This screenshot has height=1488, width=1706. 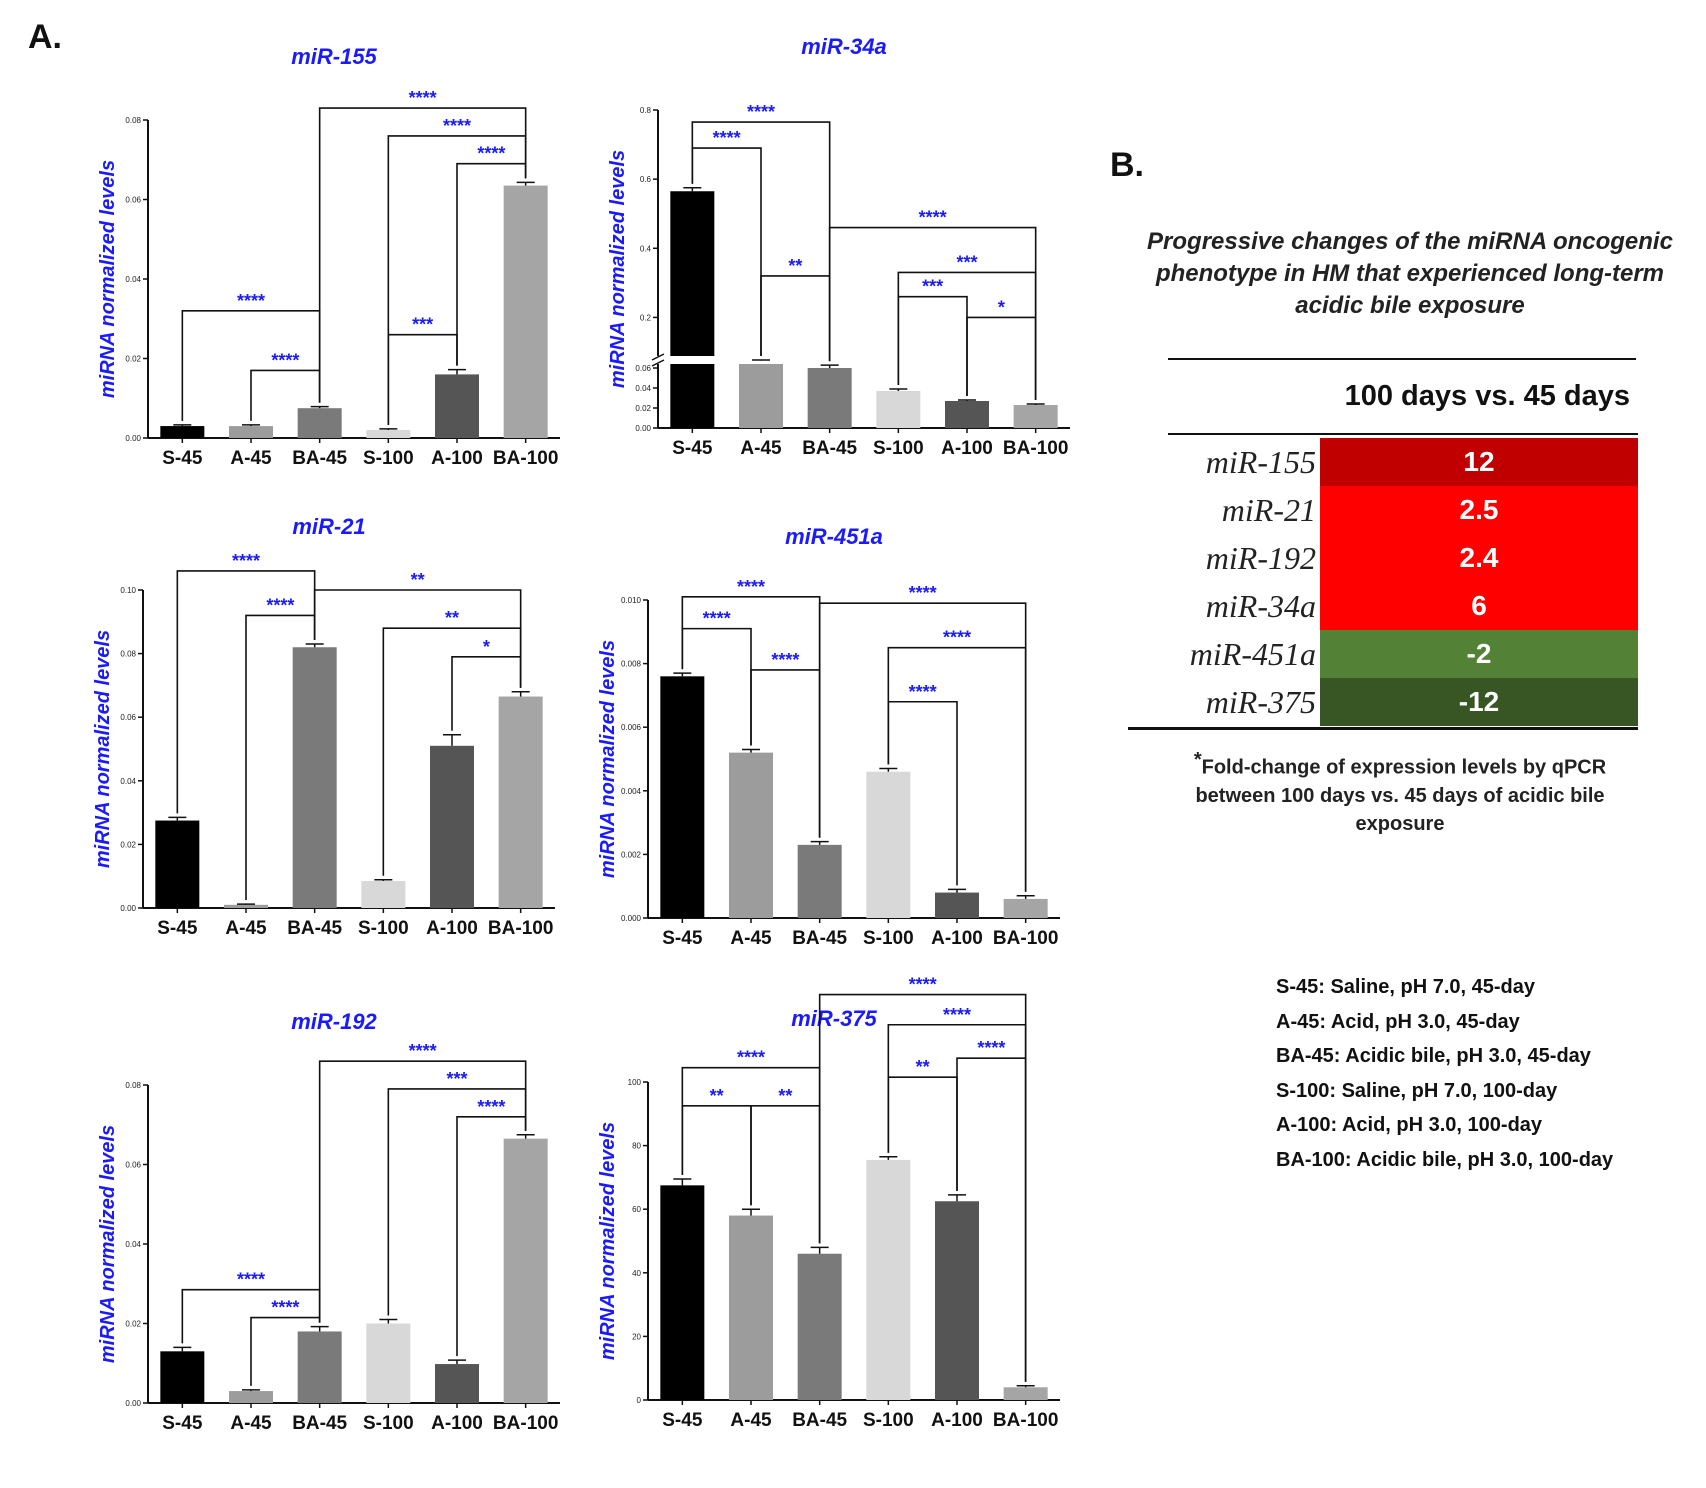 I want to click on y-tick-label: 0, so click(x=639, y=1400).